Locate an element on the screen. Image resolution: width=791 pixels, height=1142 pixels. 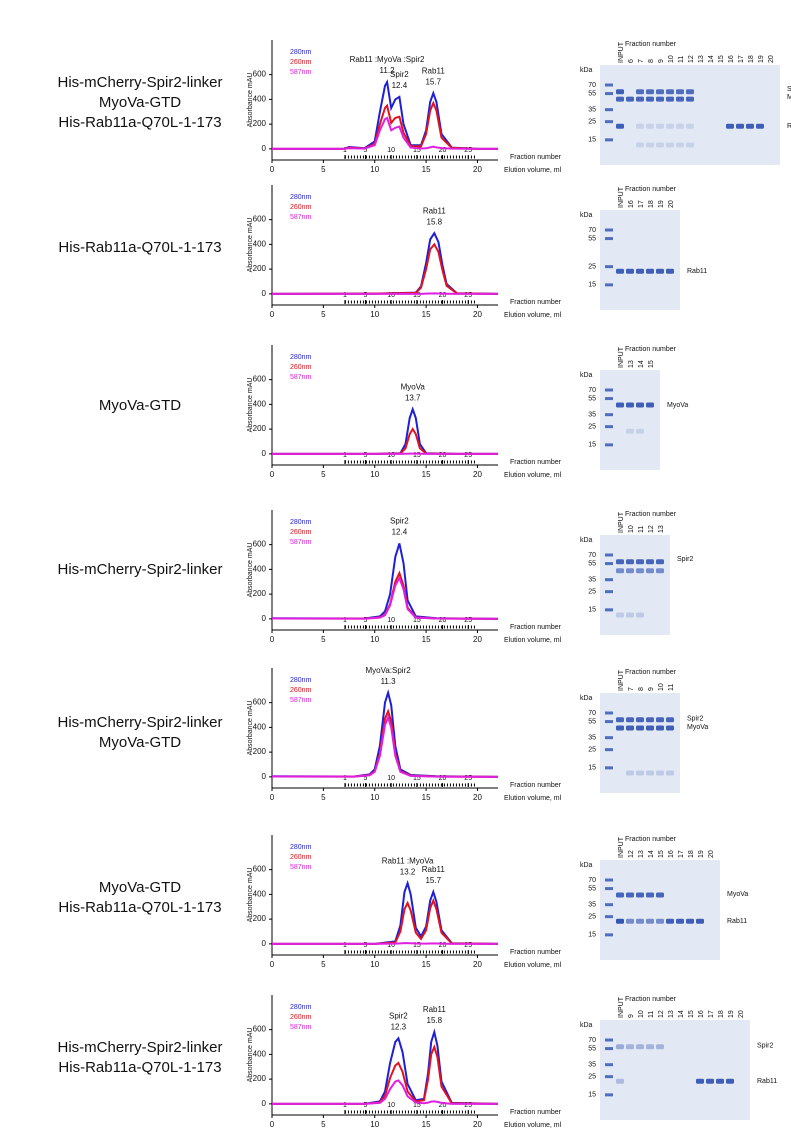
lane-label: 10 is located at coordinates (661, 687).